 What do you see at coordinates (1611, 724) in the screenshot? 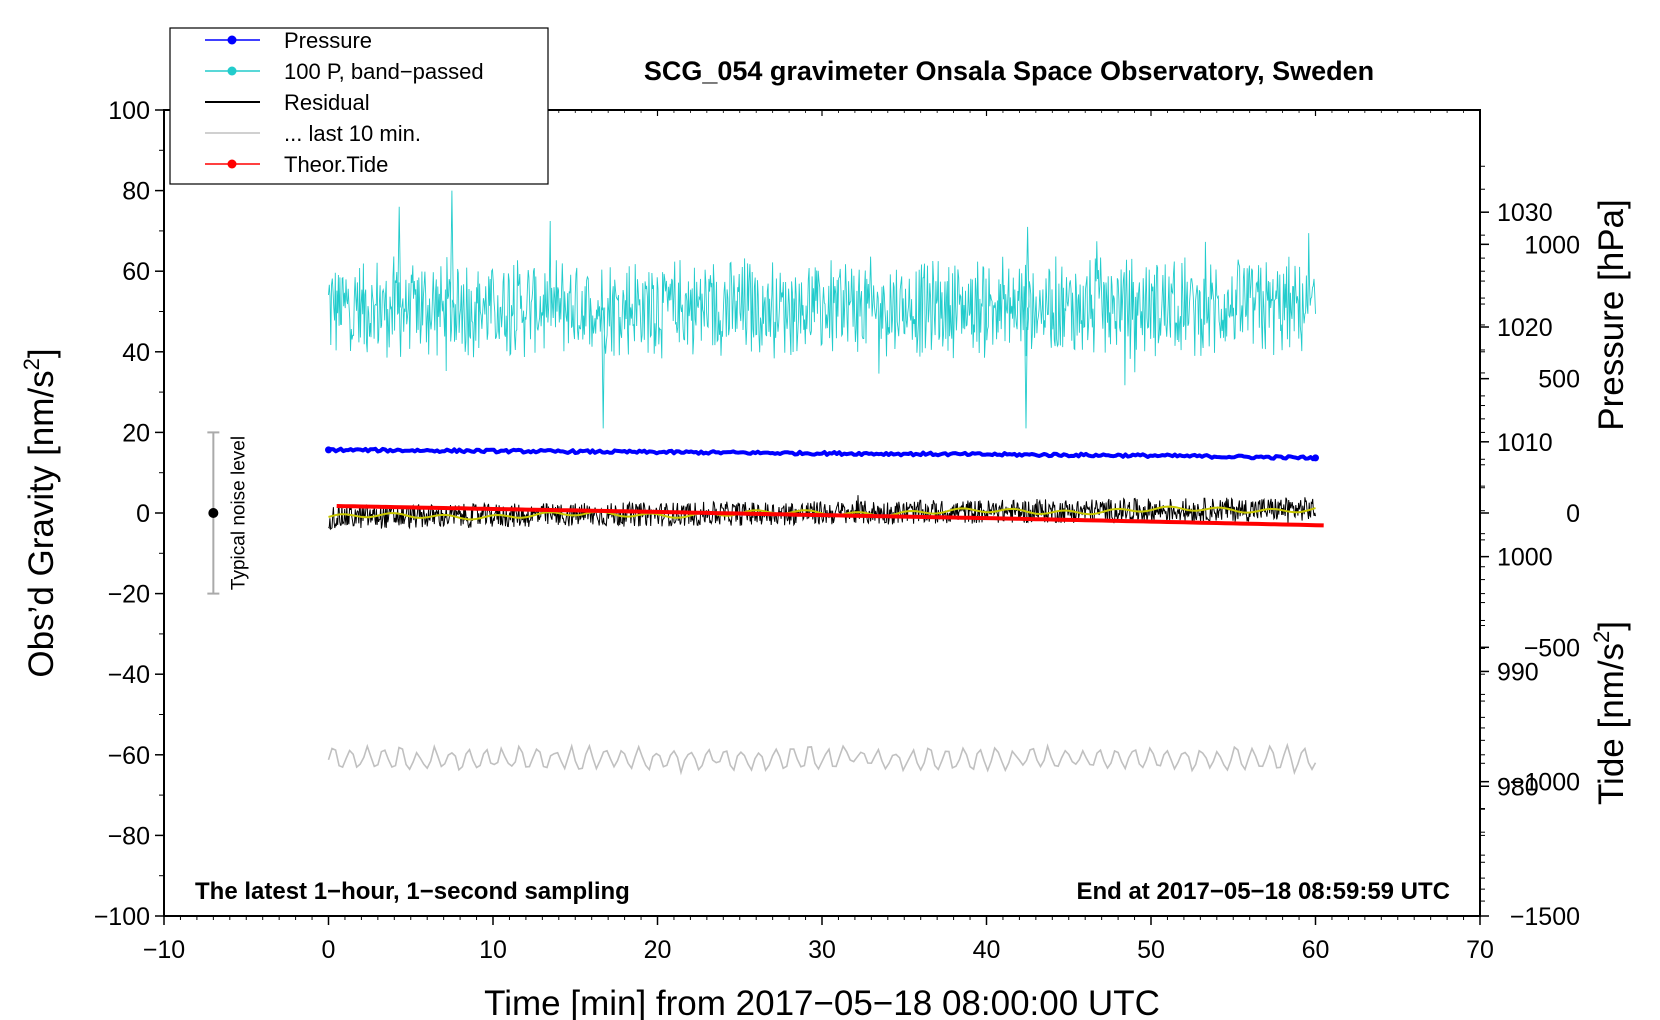
I see `y-axis-tide-title-text: Tide [nm/s` at bounding box center [1611, 724].